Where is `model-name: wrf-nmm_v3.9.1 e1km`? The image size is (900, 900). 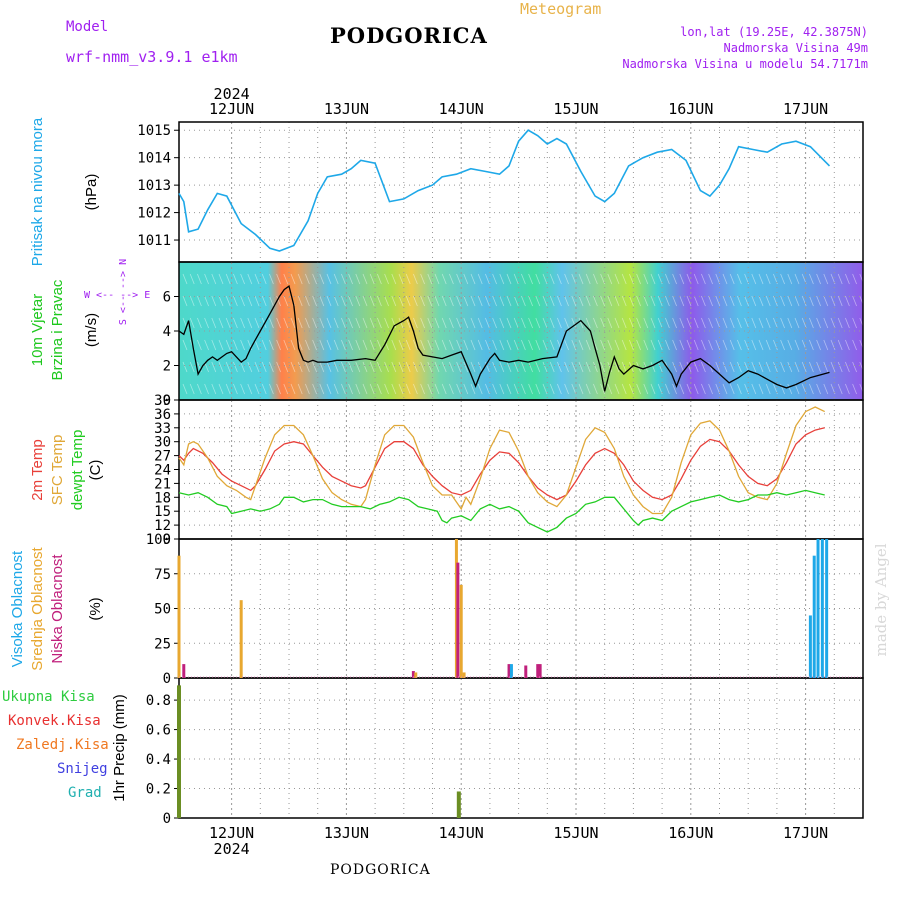
model-name: wrf-nmm_v3.9.1 e1km is located at coordinates (152, 57).